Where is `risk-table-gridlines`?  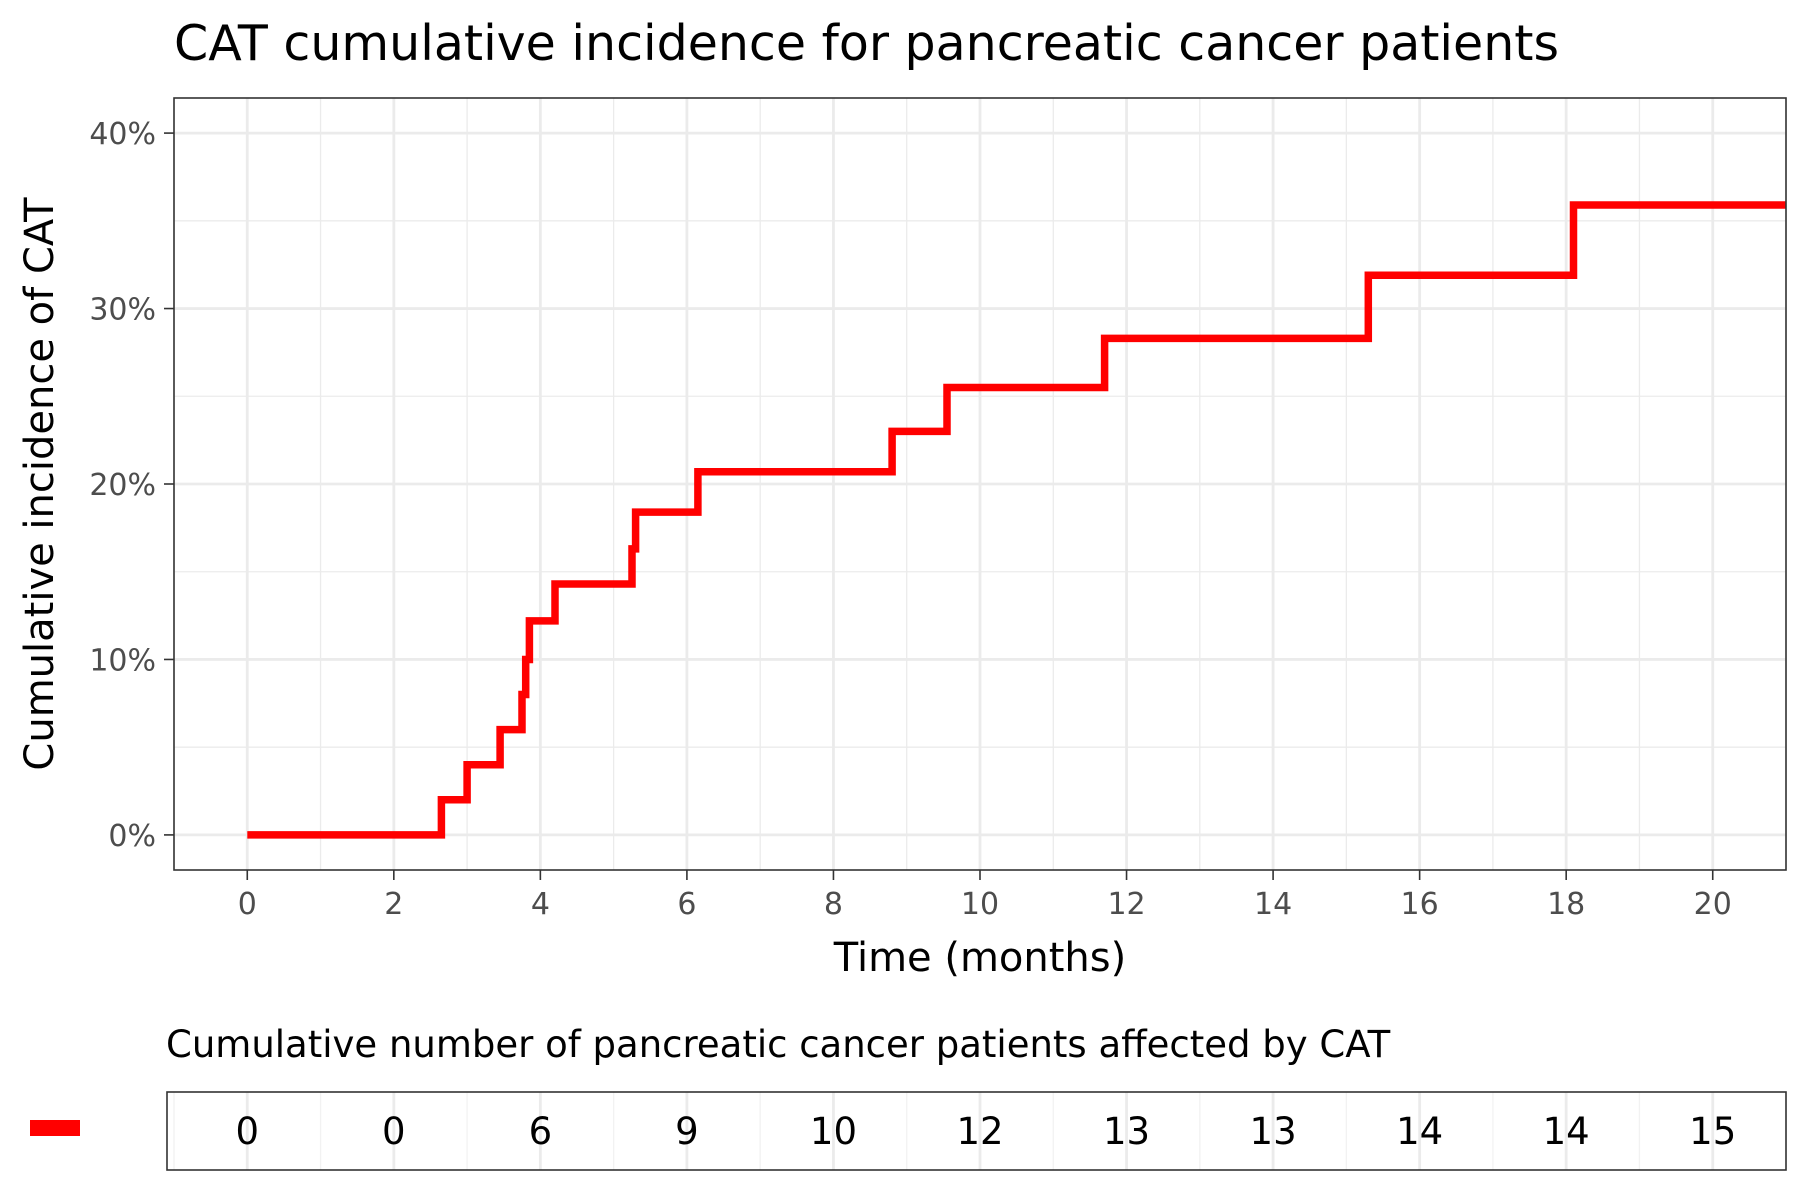 risk-table-gridlines is located at coordinates (980, 1131).